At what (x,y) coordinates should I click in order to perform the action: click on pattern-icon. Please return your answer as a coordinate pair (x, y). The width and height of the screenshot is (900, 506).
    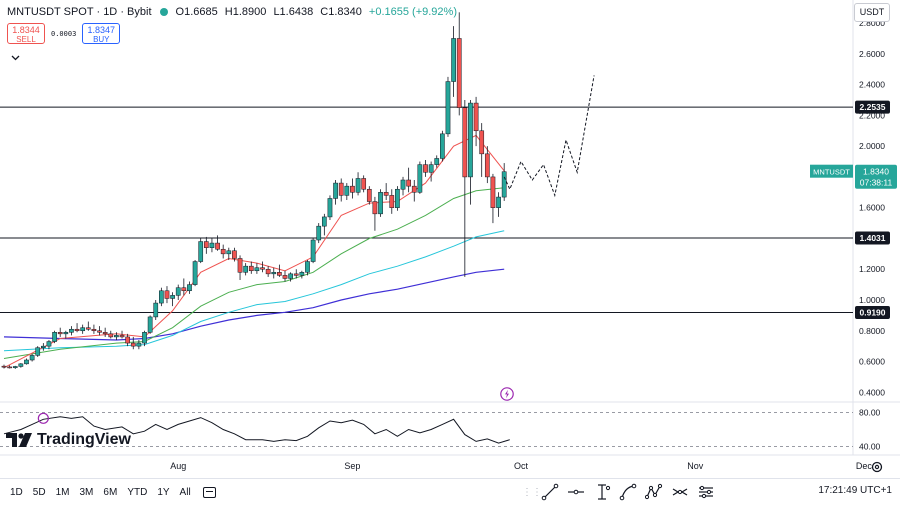
    Looking at the image, I should click on (654, 492).